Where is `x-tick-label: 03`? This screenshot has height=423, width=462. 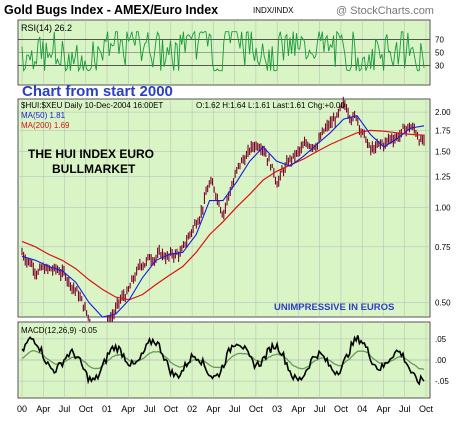
x-tick-label: 03 is located at coordinates (277, 409).